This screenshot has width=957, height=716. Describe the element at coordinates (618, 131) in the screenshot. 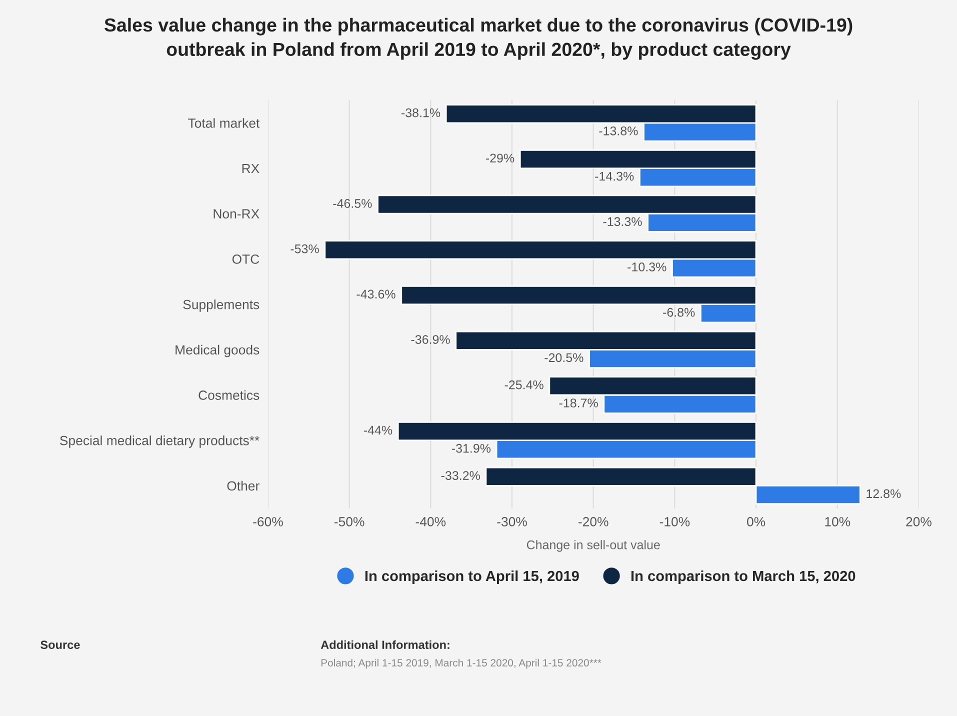

I see `data-label: -13.8%` at that location.